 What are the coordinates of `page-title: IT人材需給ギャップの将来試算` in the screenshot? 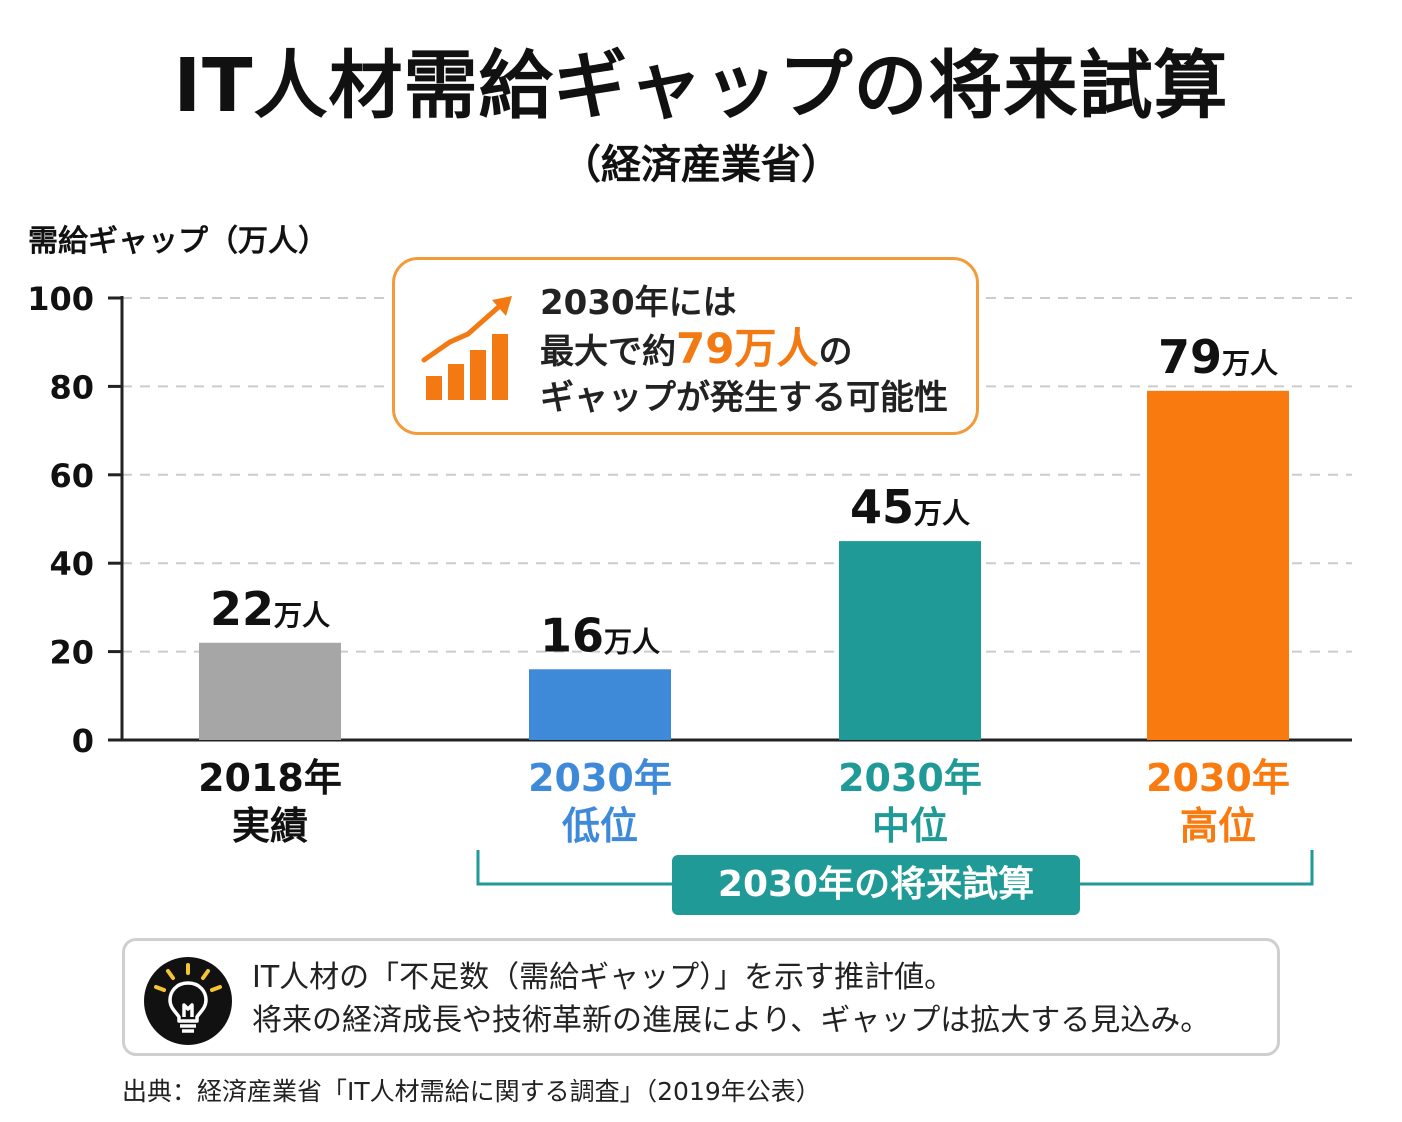 It's located at (701, 86).